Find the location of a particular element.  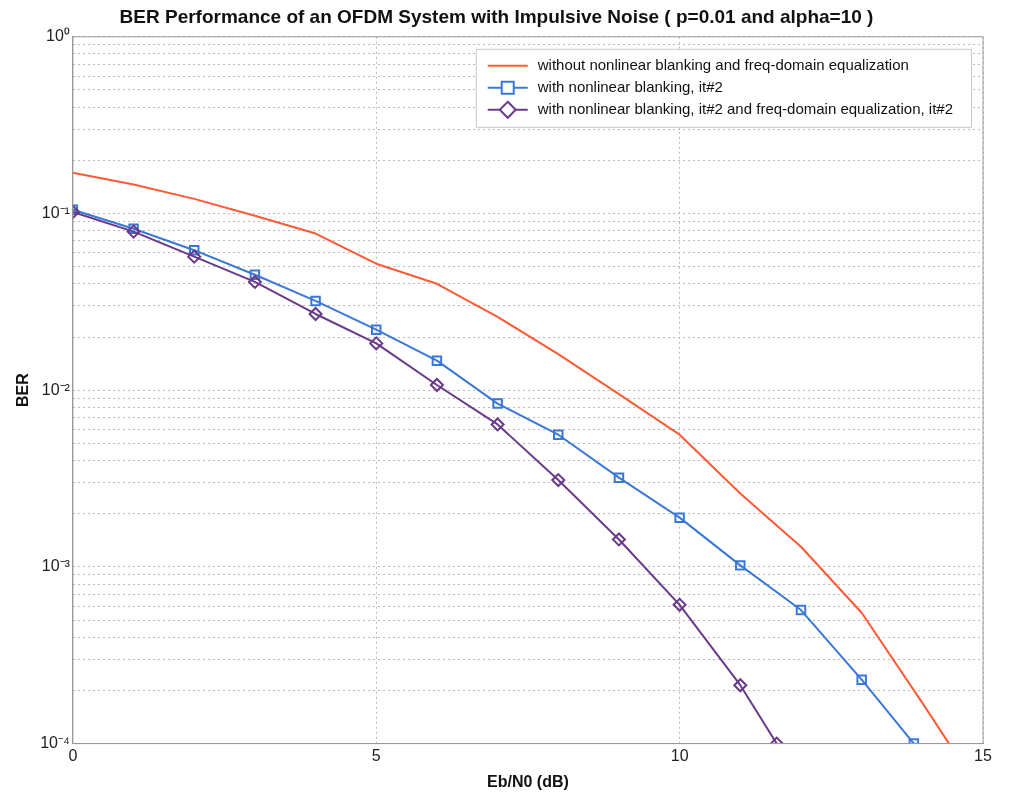

legend-label: without nonlinear blanking and freq-domain equalization is located at coordinates (722, 64).